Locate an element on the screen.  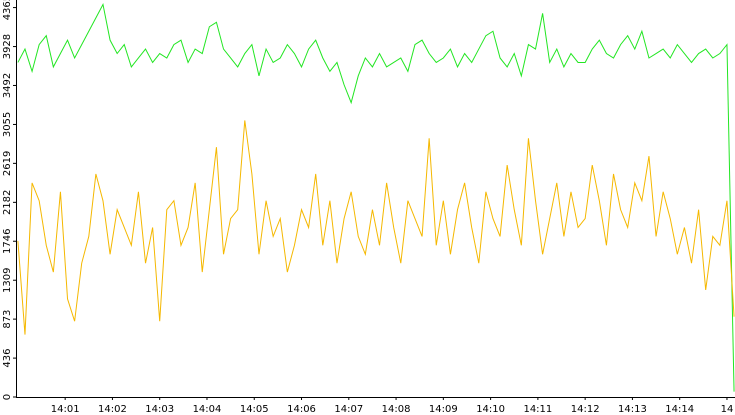
x-tick-label: 14:02 is located at coordinates (112, 409).